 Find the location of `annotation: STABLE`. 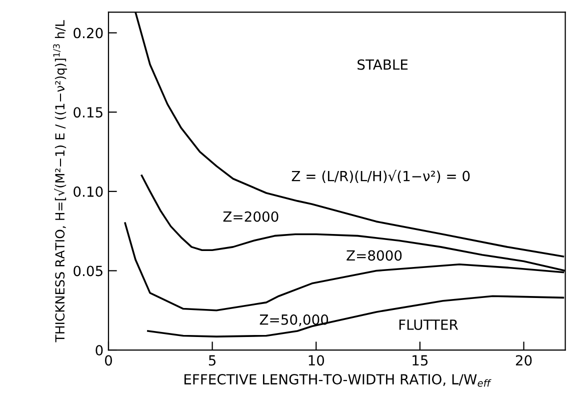

annotation: STABLE is located at coordinates (383, 64).